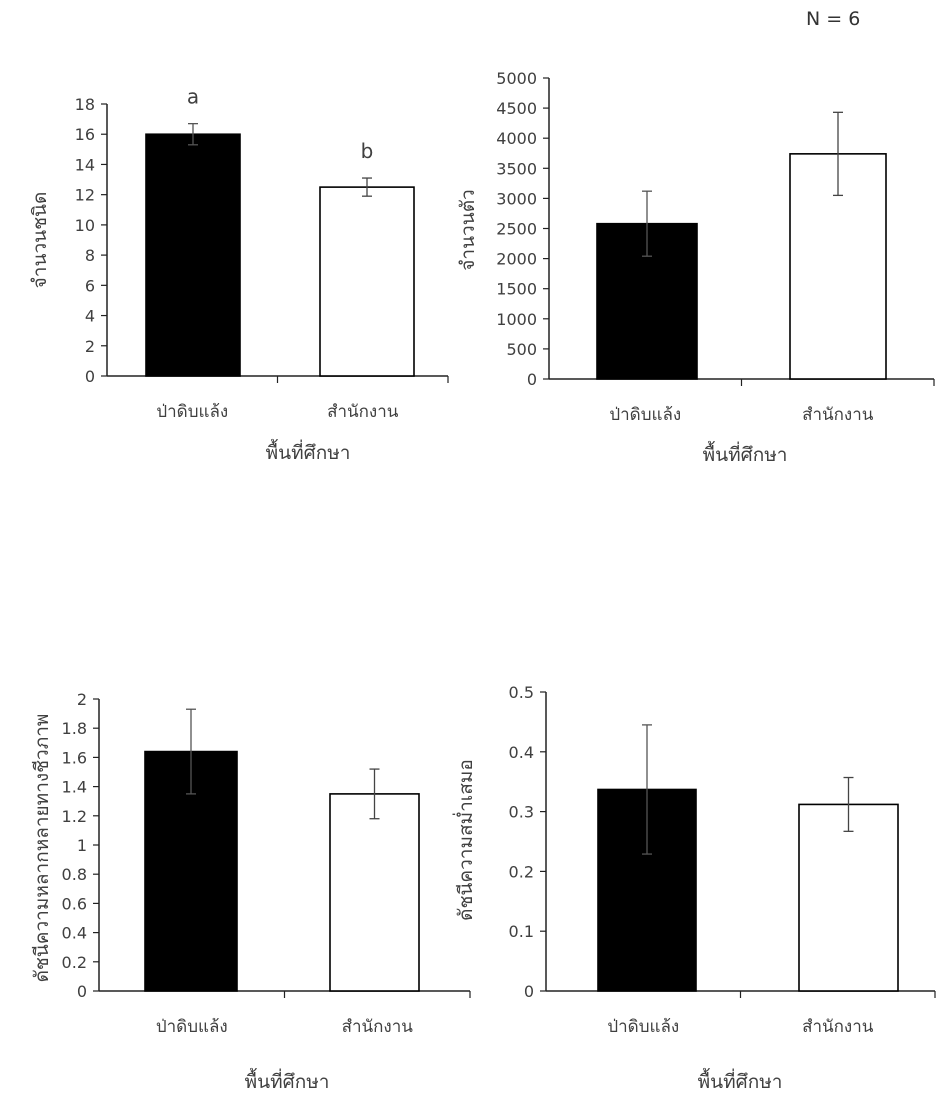  What do you see at coordinates (90, 255) in the screenshot?
I see `y-tick-label: 8` at bounding box center [90, 255].